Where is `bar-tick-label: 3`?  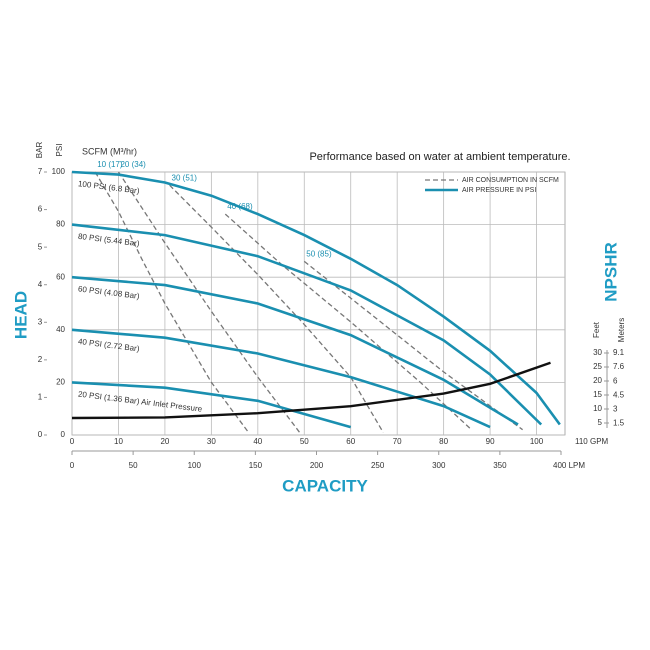 bar-tick-label: 3 is located at coordinates (40, 321).